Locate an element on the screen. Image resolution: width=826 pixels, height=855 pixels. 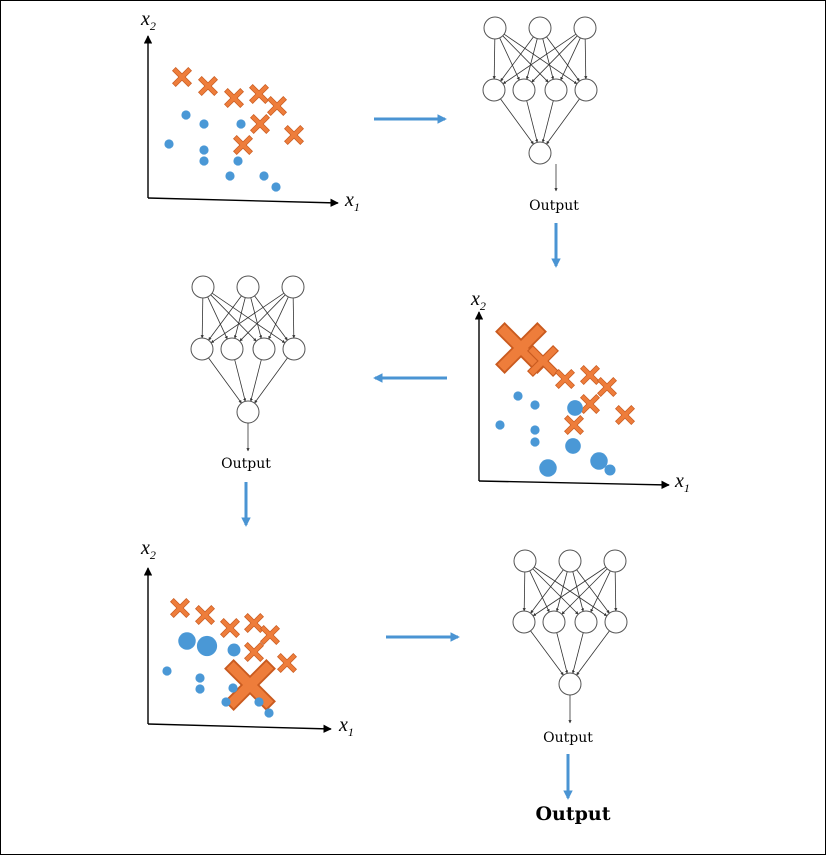
x-axis-label: x1 is located at coordinates (346, 726).